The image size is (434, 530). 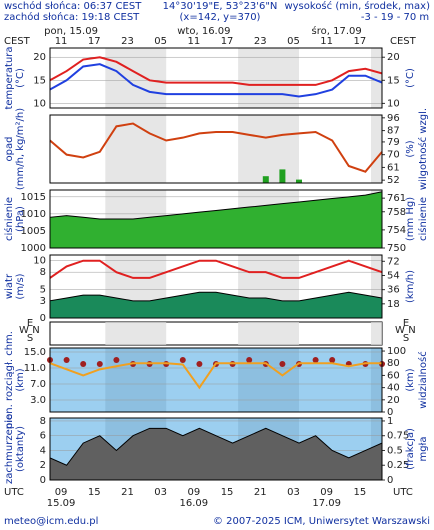 What do you see at coordinates (398, 436) in the screenshot?
I see `y2-tick-label: 0.75` at bounding box center [398, 436].